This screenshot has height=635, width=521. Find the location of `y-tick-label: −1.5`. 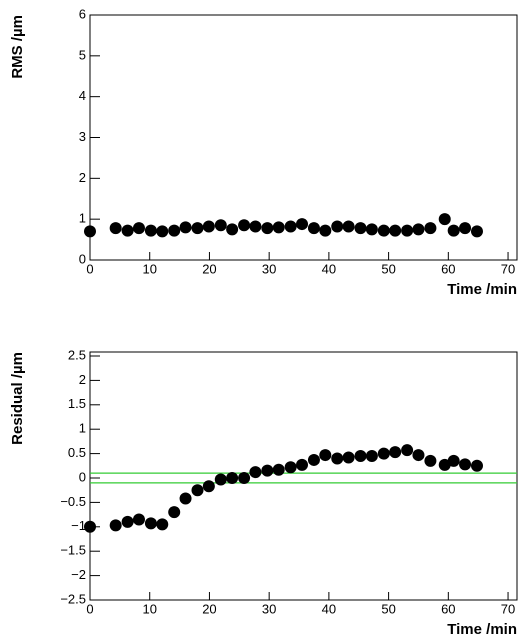

y-tick-label: −1.5 is located at coordinates (73, 550).